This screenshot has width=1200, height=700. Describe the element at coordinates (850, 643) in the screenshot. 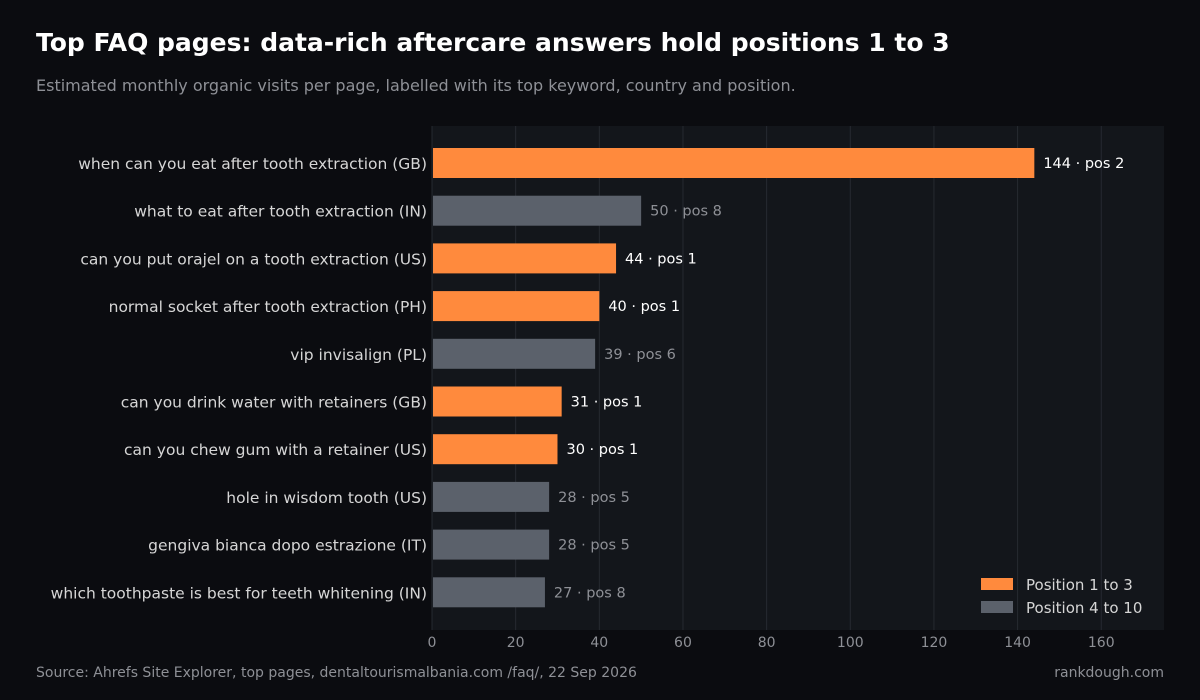

I see `x-tick-label: 100` at that location.